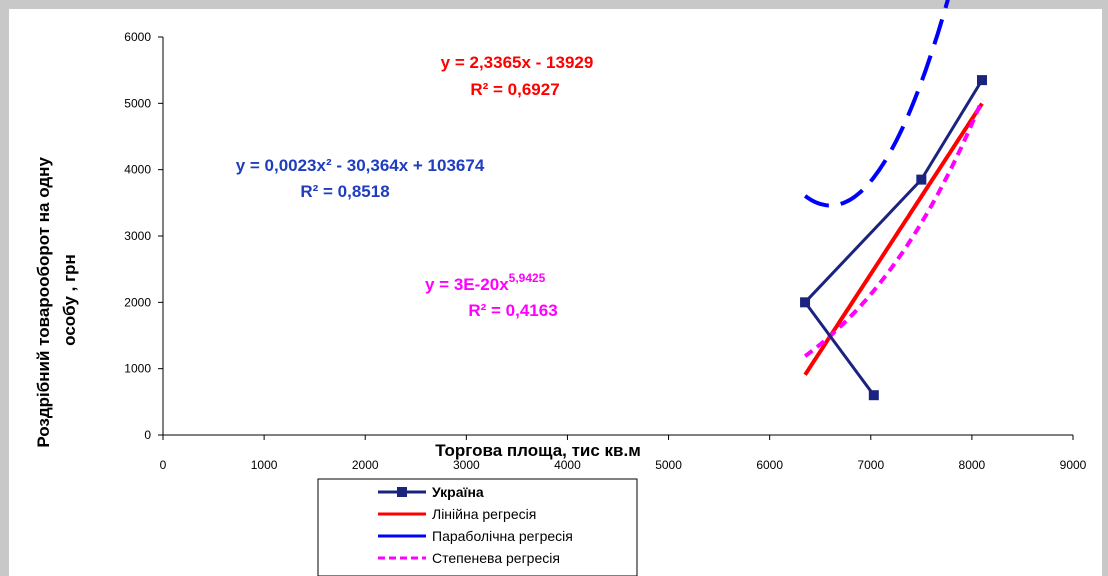 This screenshot has width=1108, height=576. What do you see at coordinates (137, 302) in the screenshot?
I see `y-tick-label: 2000` at bounding box center [137, 302].